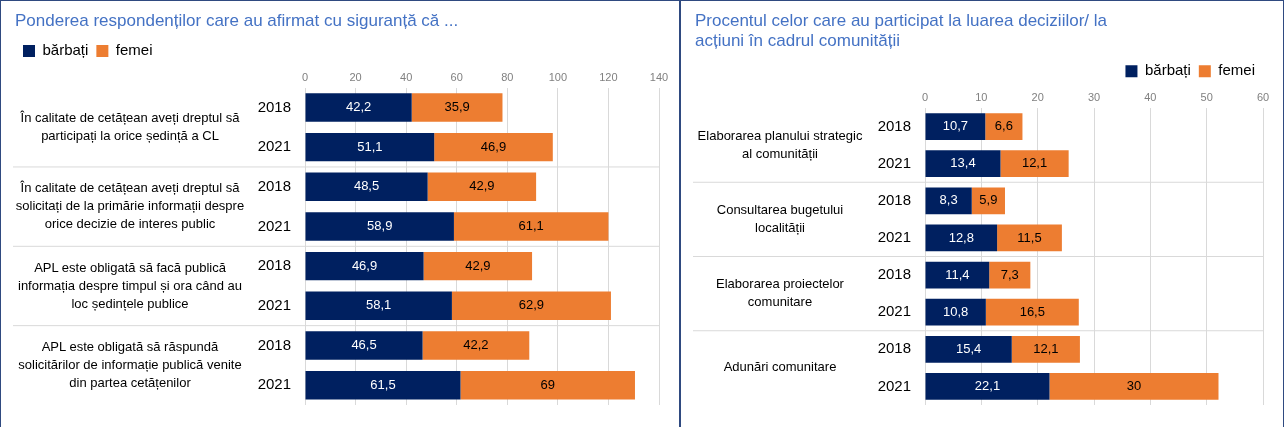 This screenshot has height=427, width=1284. I want to click on data-label: 69, so click(547, 384).